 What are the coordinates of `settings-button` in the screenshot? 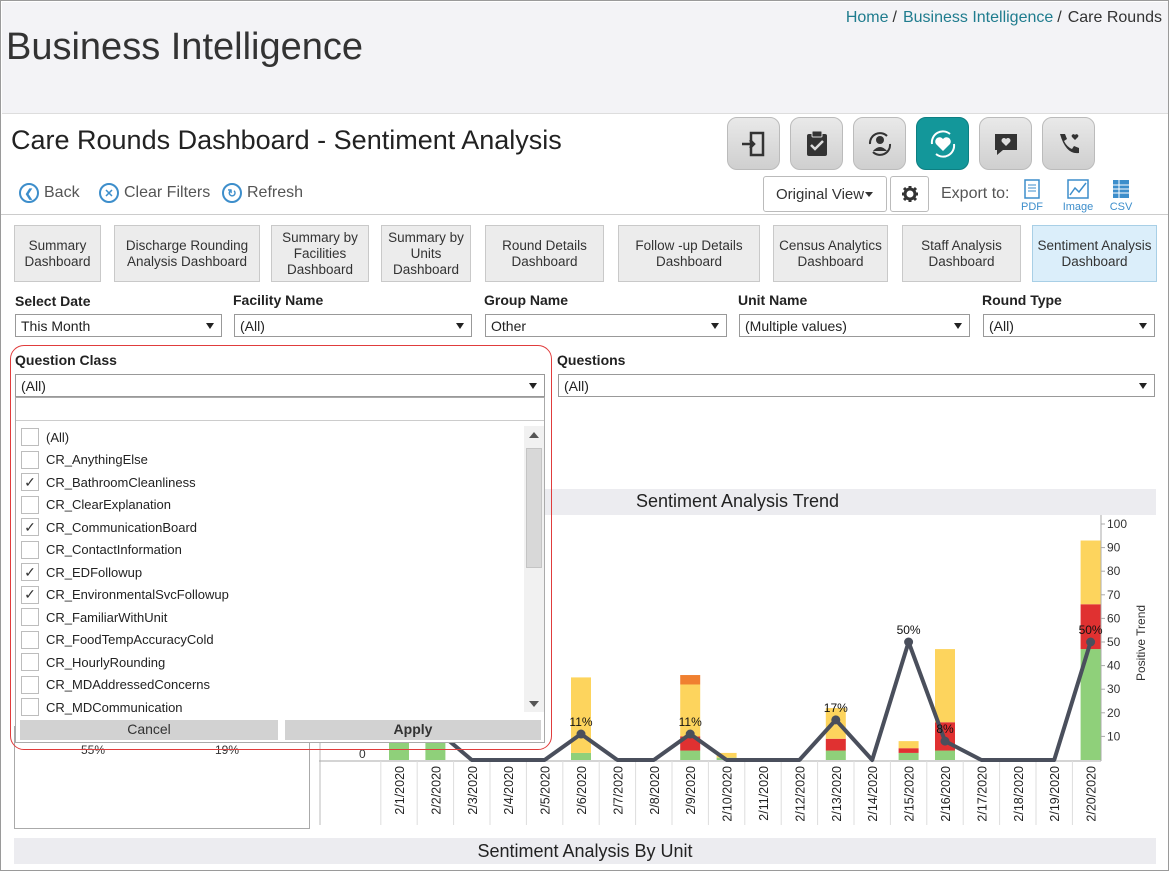 It's located at (909, 194).